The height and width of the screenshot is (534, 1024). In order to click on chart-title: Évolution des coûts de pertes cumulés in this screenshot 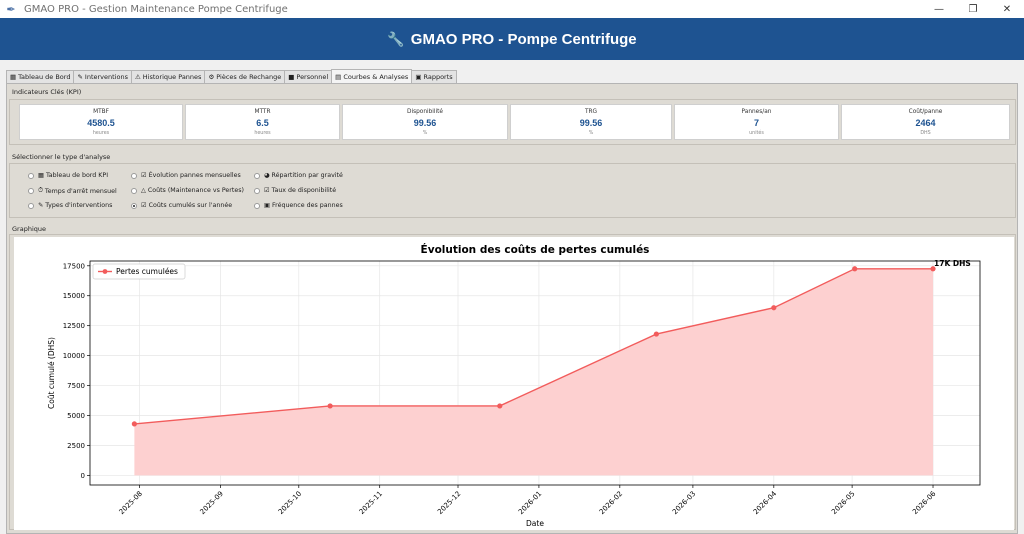, I will do `click(535, 249)`.